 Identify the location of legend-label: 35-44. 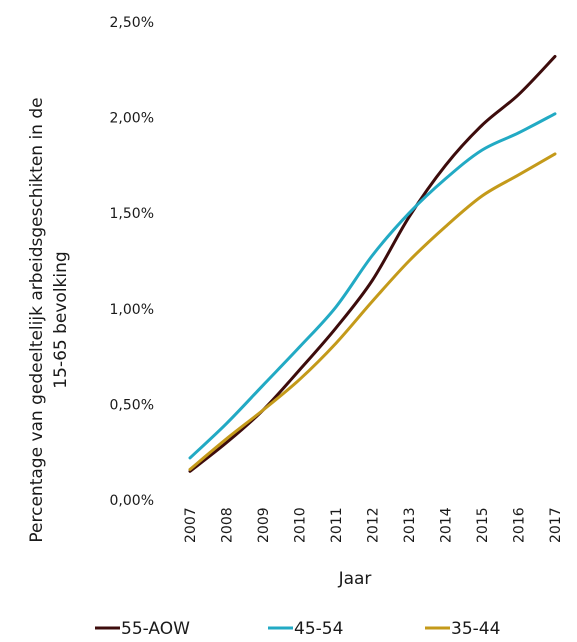
(475, 629).